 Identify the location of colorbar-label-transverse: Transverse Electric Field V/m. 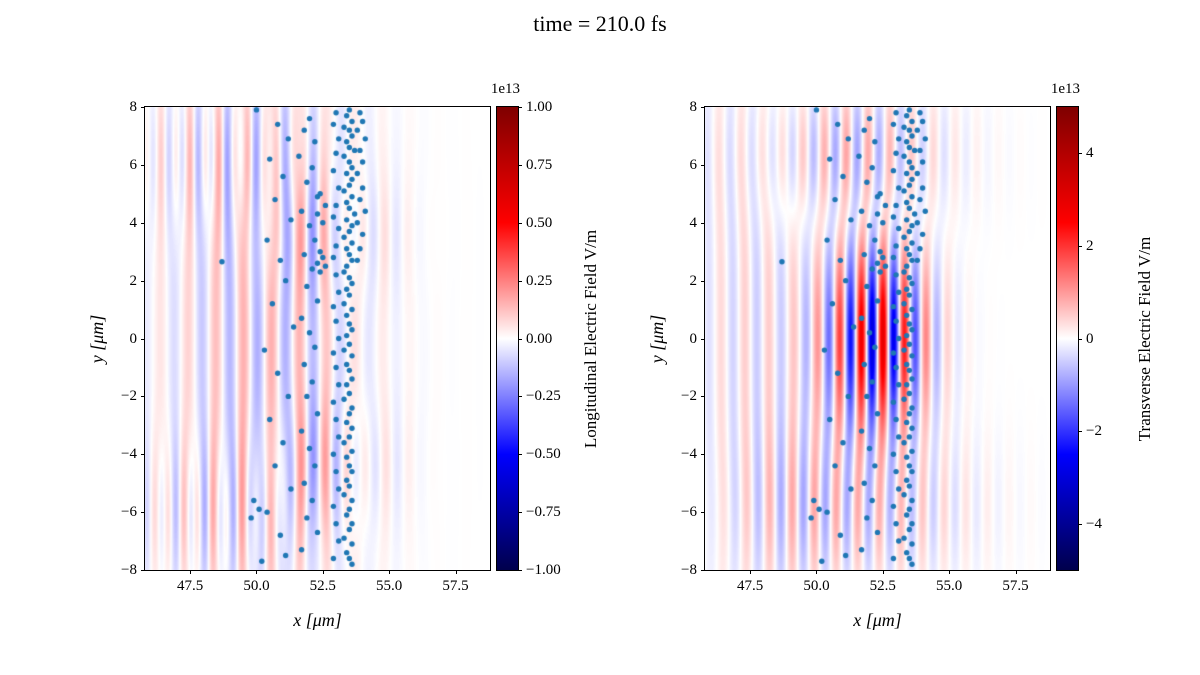
(1144, 338).